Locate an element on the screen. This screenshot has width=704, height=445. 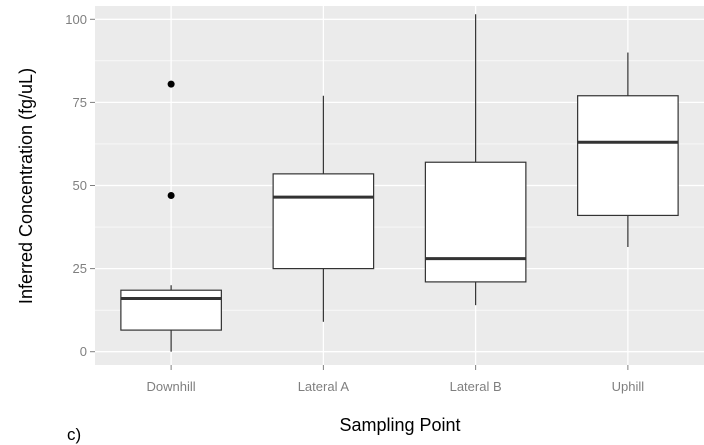
y-tick-label: 0 is located at coordinates (83, 351).